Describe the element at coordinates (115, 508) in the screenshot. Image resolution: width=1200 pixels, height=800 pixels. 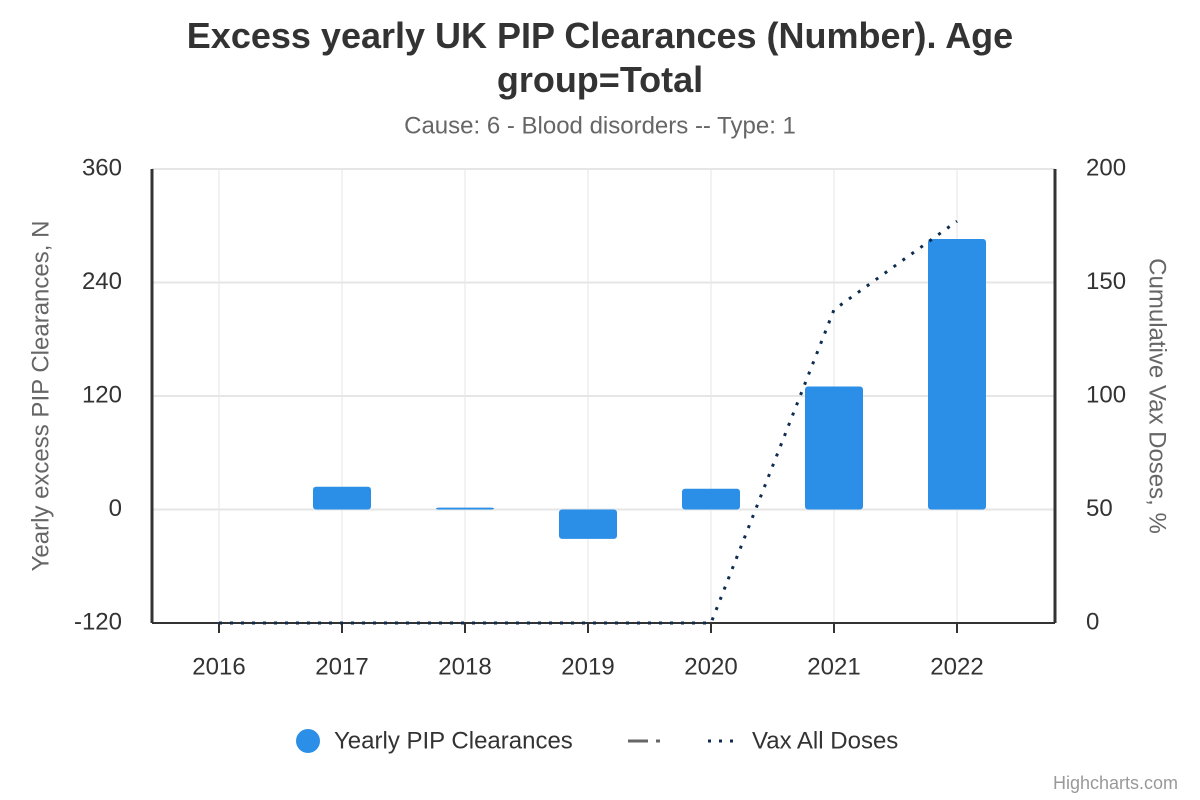
I see `y-tick-label: 0` at that location.